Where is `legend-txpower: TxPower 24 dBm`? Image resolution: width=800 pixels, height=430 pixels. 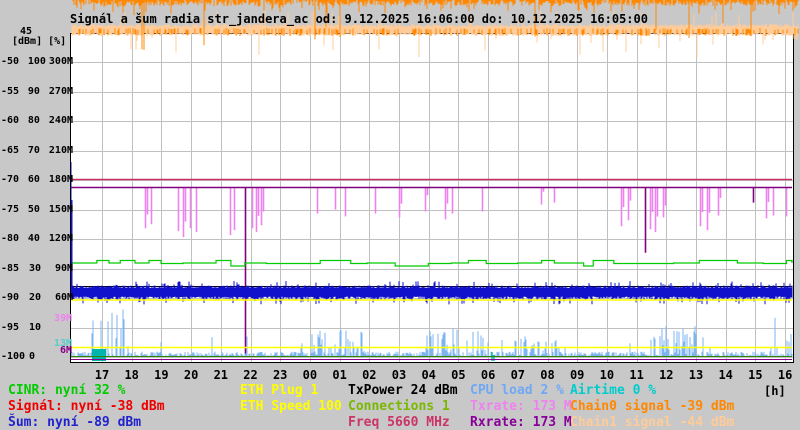 legend-txpower: TxPower 24 dBm is located at coordinates (403, 390).